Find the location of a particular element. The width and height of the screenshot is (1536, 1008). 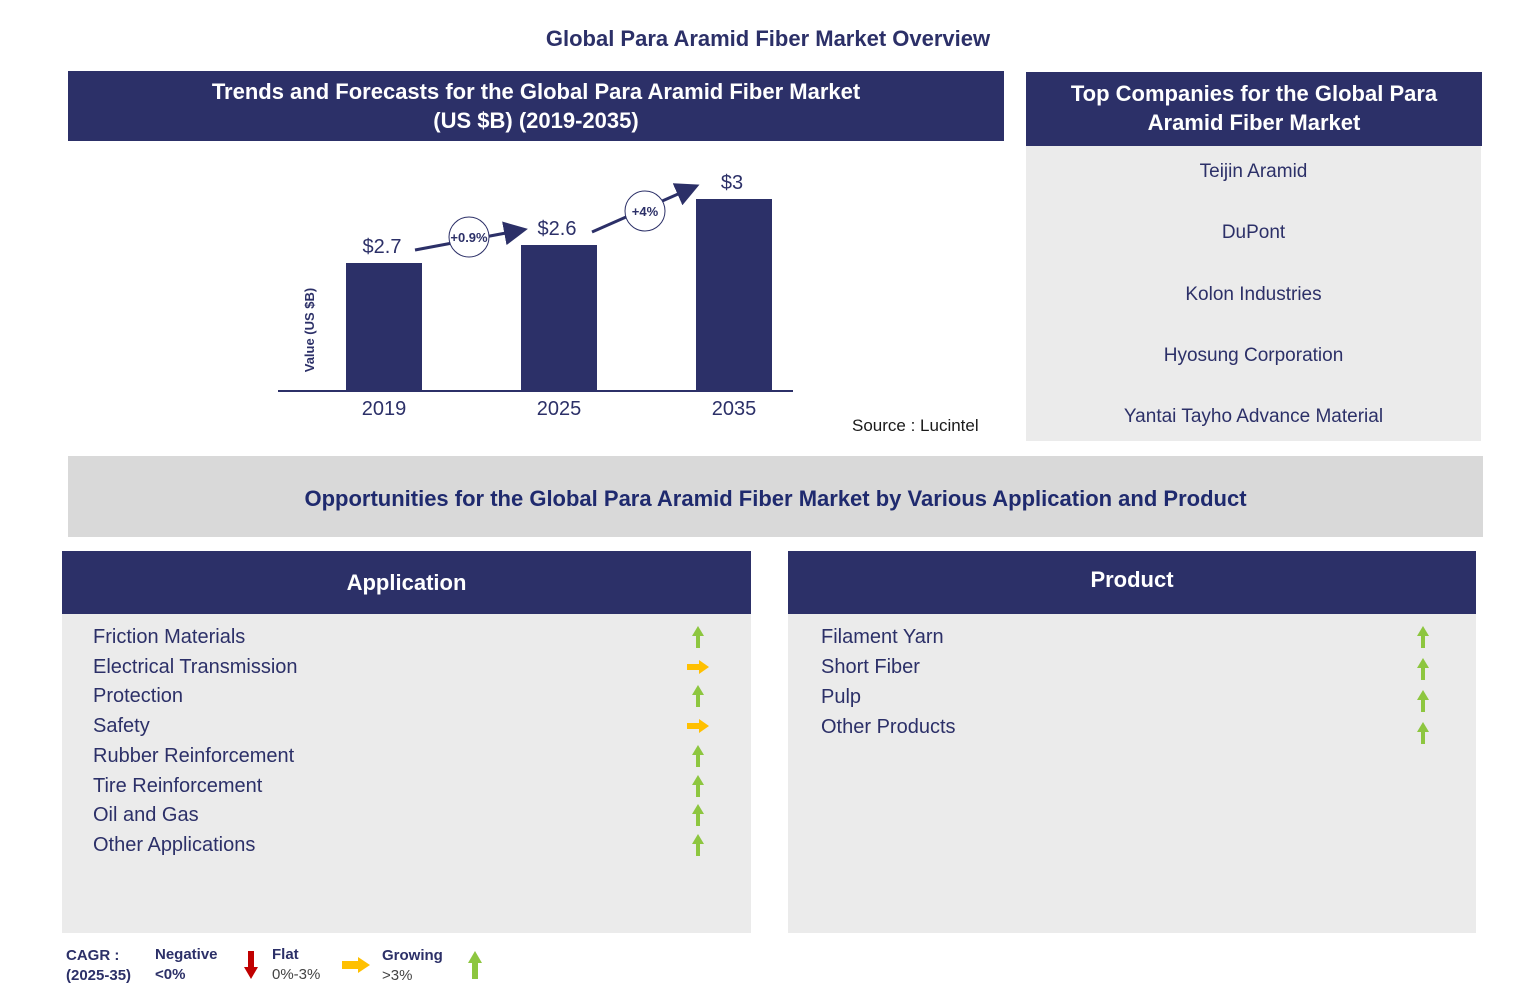

legend-cagr: CAGR : is located at coordinates (93, 955).